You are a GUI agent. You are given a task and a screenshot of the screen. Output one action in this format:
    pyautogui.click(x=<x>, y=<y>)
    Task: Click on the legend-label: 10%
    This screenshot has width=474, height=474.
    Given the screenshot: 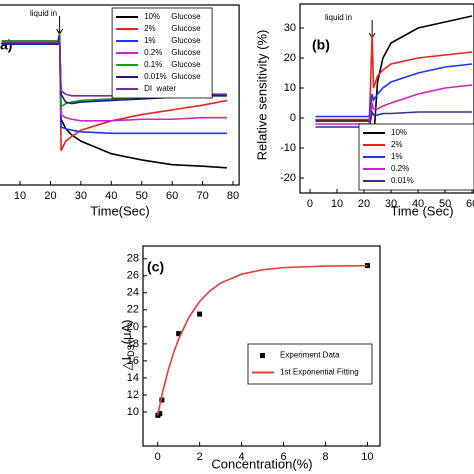 What is the action you would take?
    pyautogui.click(x=399, y=132)
    